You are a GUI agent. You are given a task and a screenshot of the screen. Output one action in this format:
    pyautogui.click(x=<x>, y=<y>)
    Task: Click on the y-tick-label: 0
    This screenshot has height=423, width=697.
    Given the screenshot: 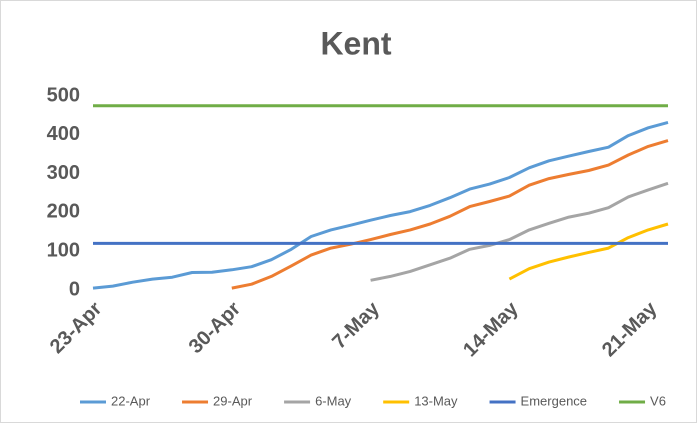 What is the action you would take?
    pyautogui.click(x=74, y=289)
    